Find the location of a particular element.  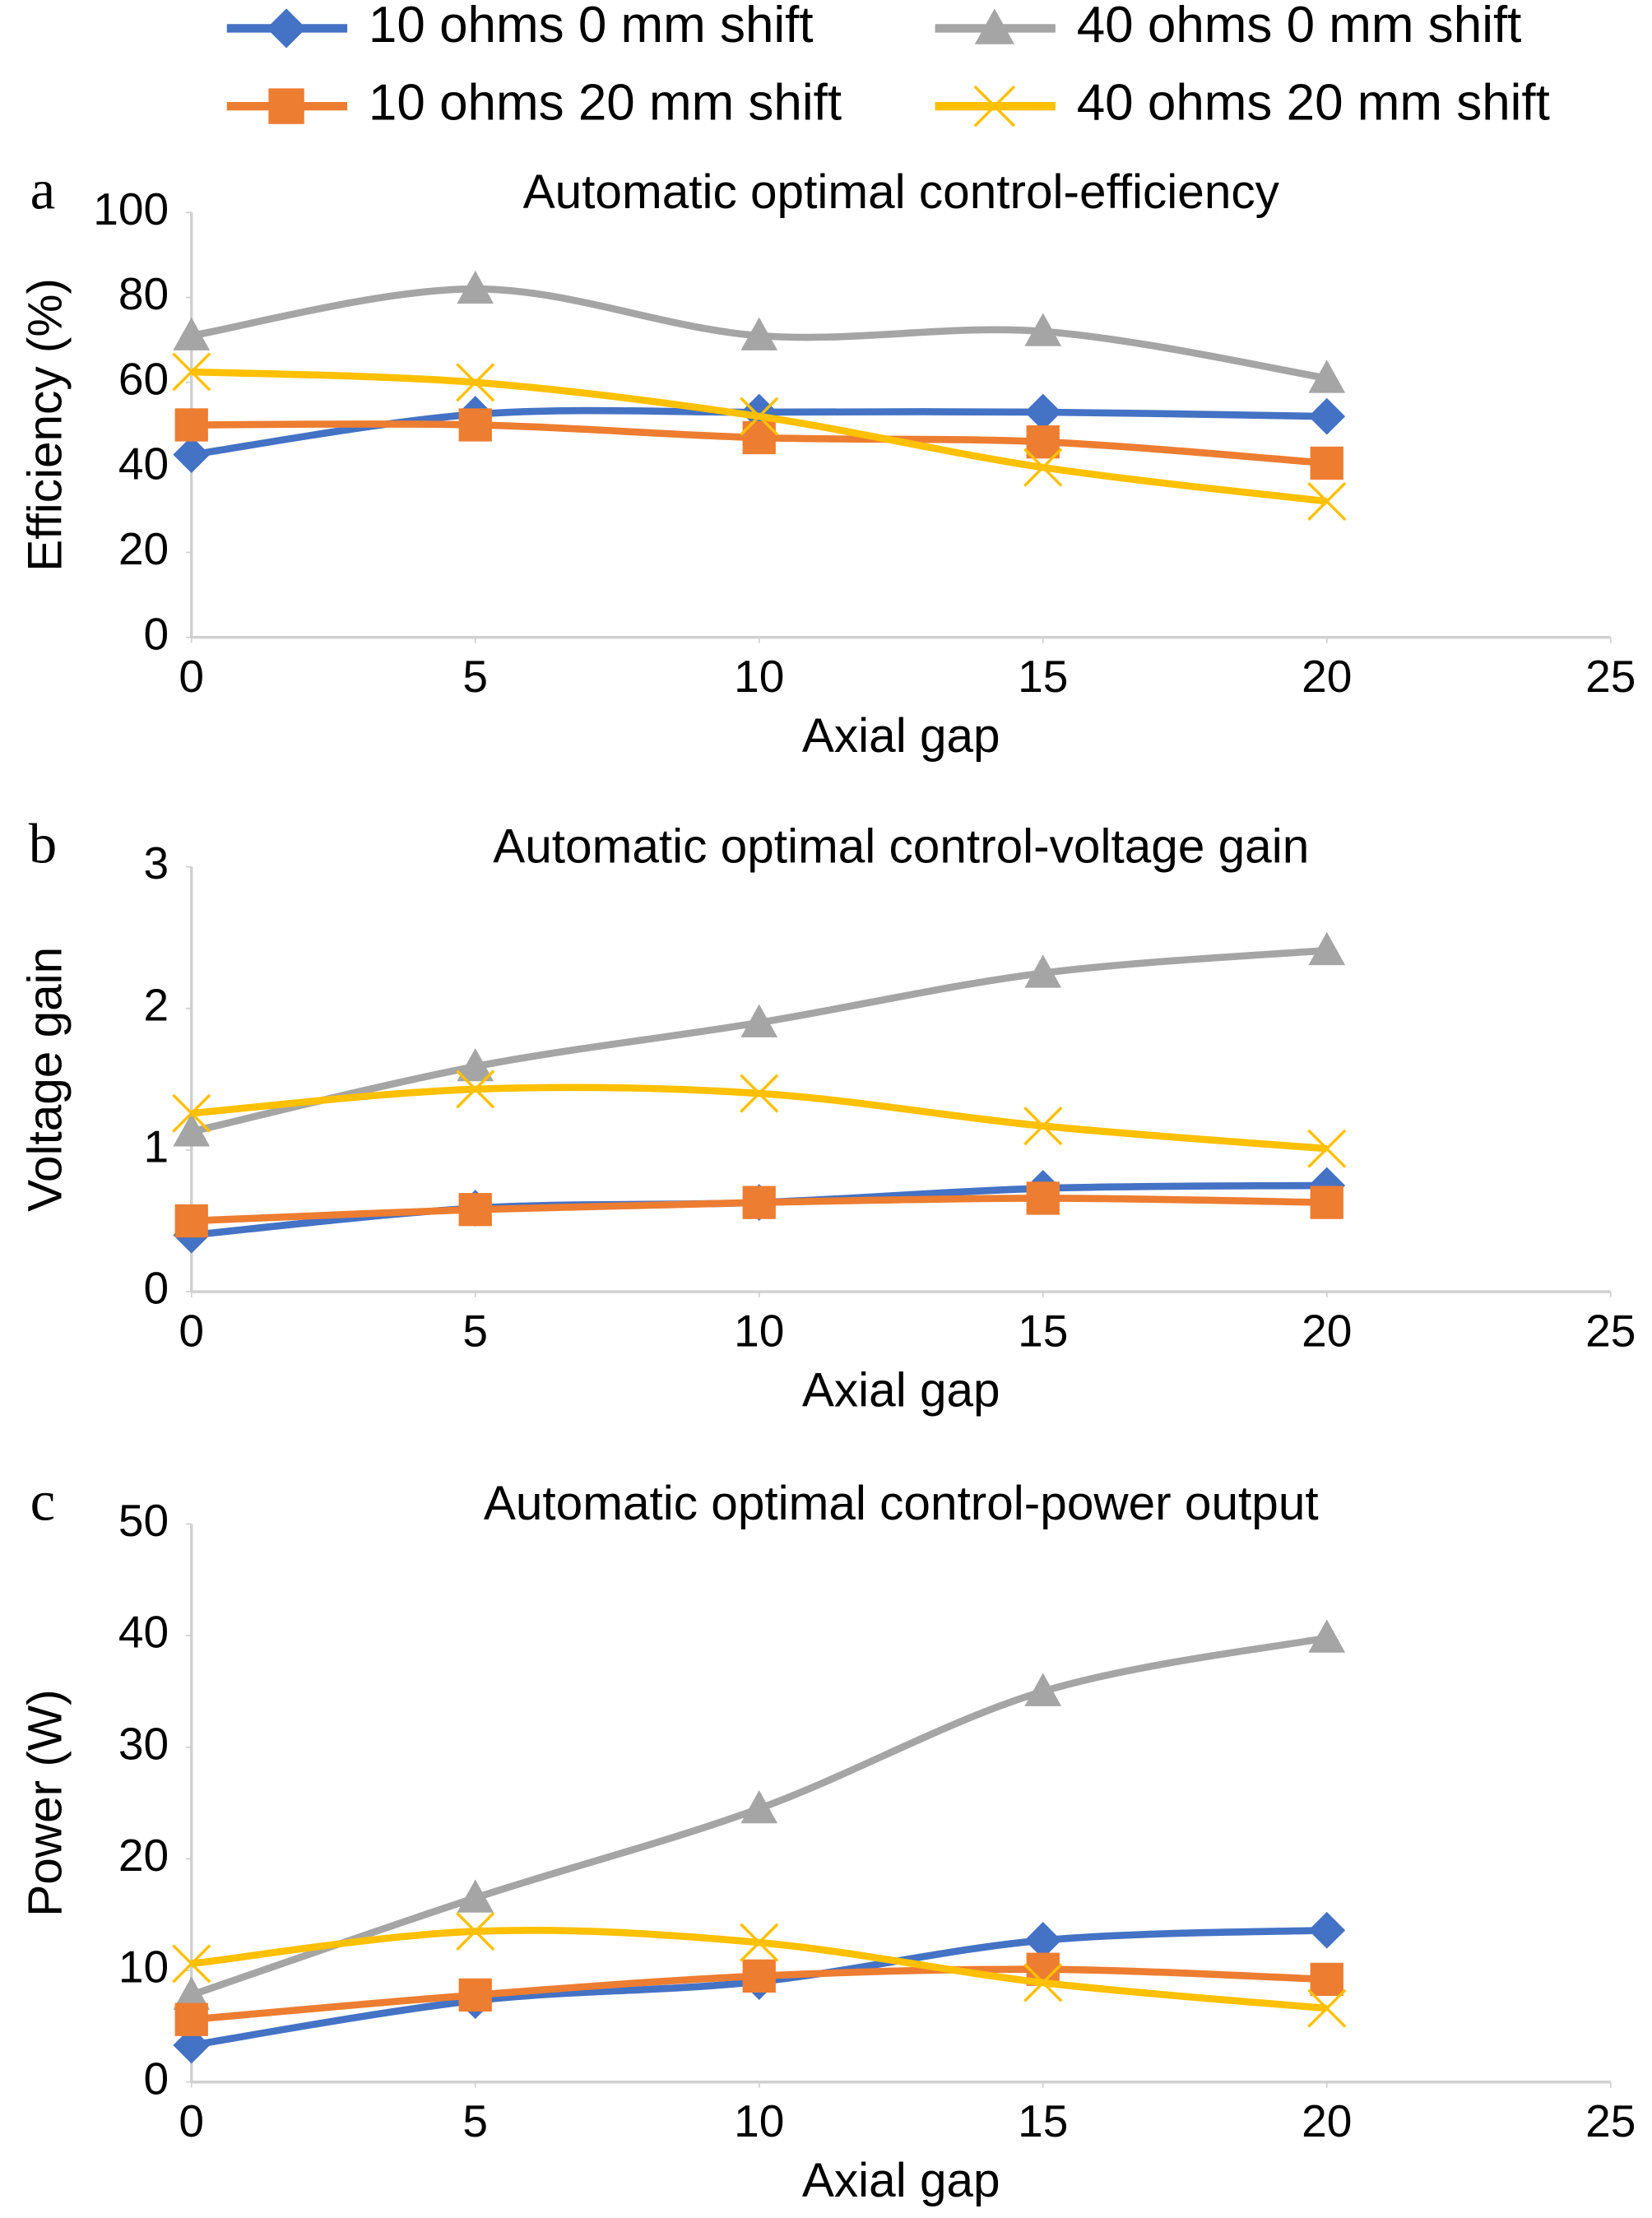

legend-label: 10 ohms 20 mm shift is located at coordinates (606, 102).